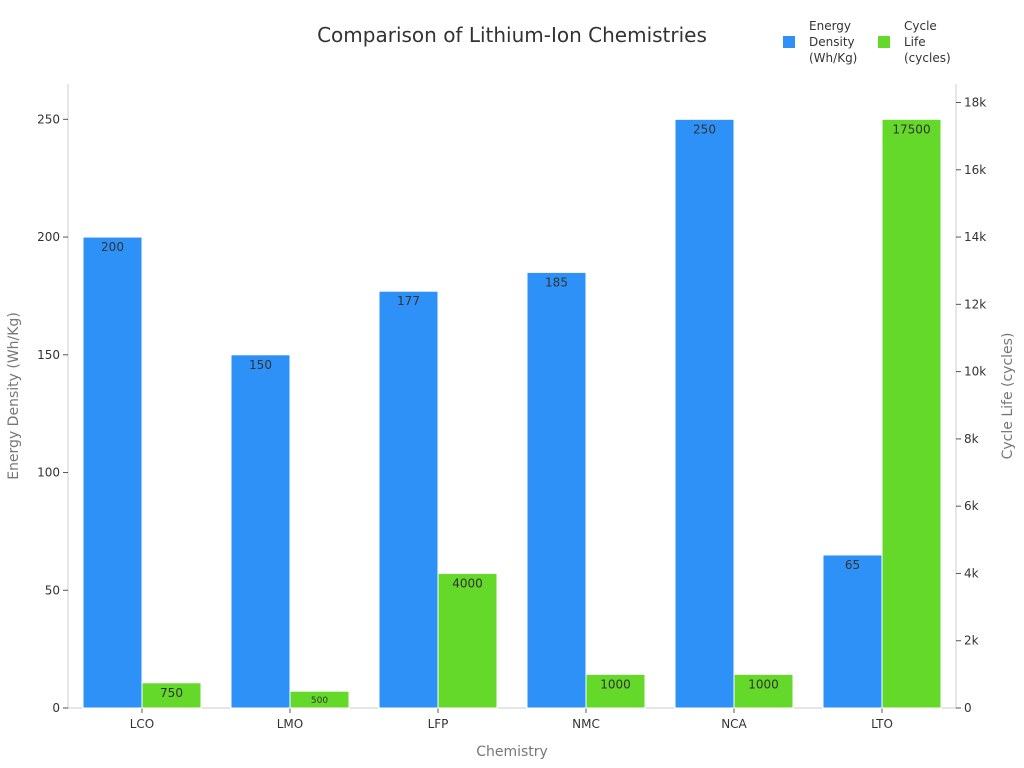  What do you see at coordinates (112, 247) in the screenshot?
I see `data-label: 200` at bounding box center [112, 247].